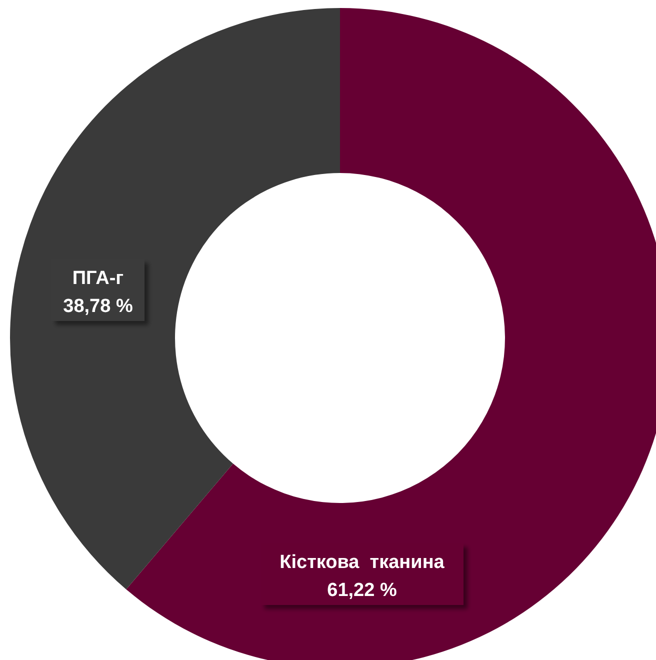  Describe the element at coordinates (98, 306) in the screenshot. I see `data-label: 38,78 %` at that location.